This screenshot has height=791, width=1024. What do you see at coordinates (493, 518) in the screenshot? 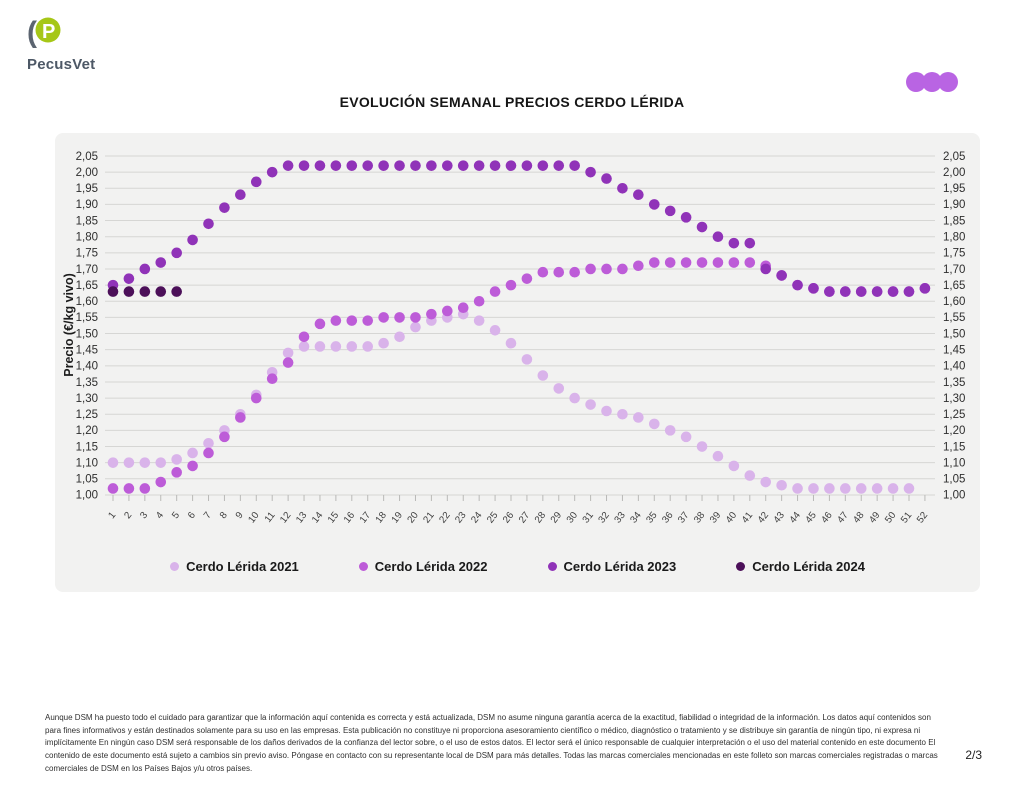
I see `x-tick-label: 25` at bounding box center [493, 518].